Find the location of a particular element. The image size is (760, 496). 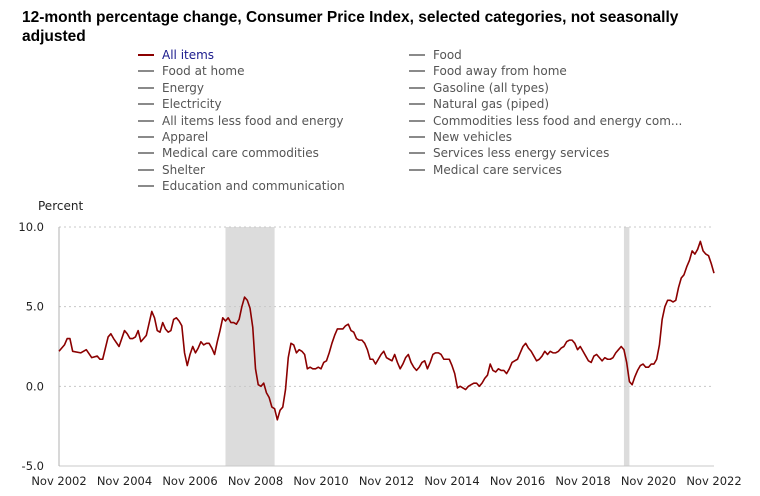

y-tick-label: -5.0 is located at coordinates (33, 466).